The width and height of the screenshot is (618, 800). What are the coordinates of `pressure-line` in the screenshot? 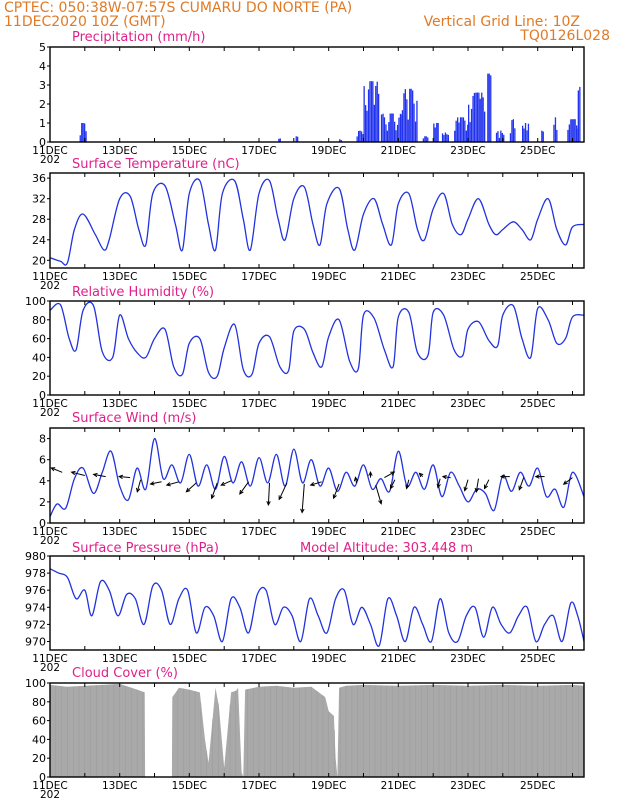 It's located at (317, 607).